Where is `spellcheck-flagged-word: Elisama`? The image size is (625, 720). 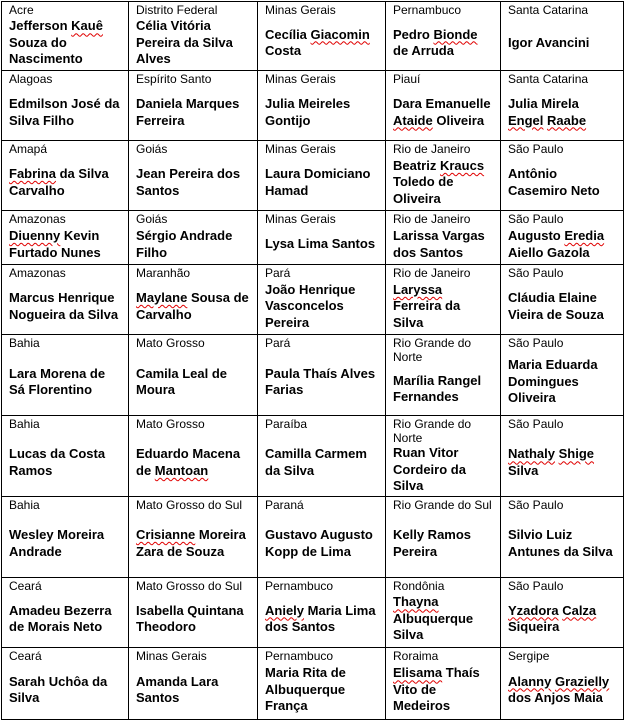
spellcheck-flagged-word: Elisama is located at coordinates (418, 673).